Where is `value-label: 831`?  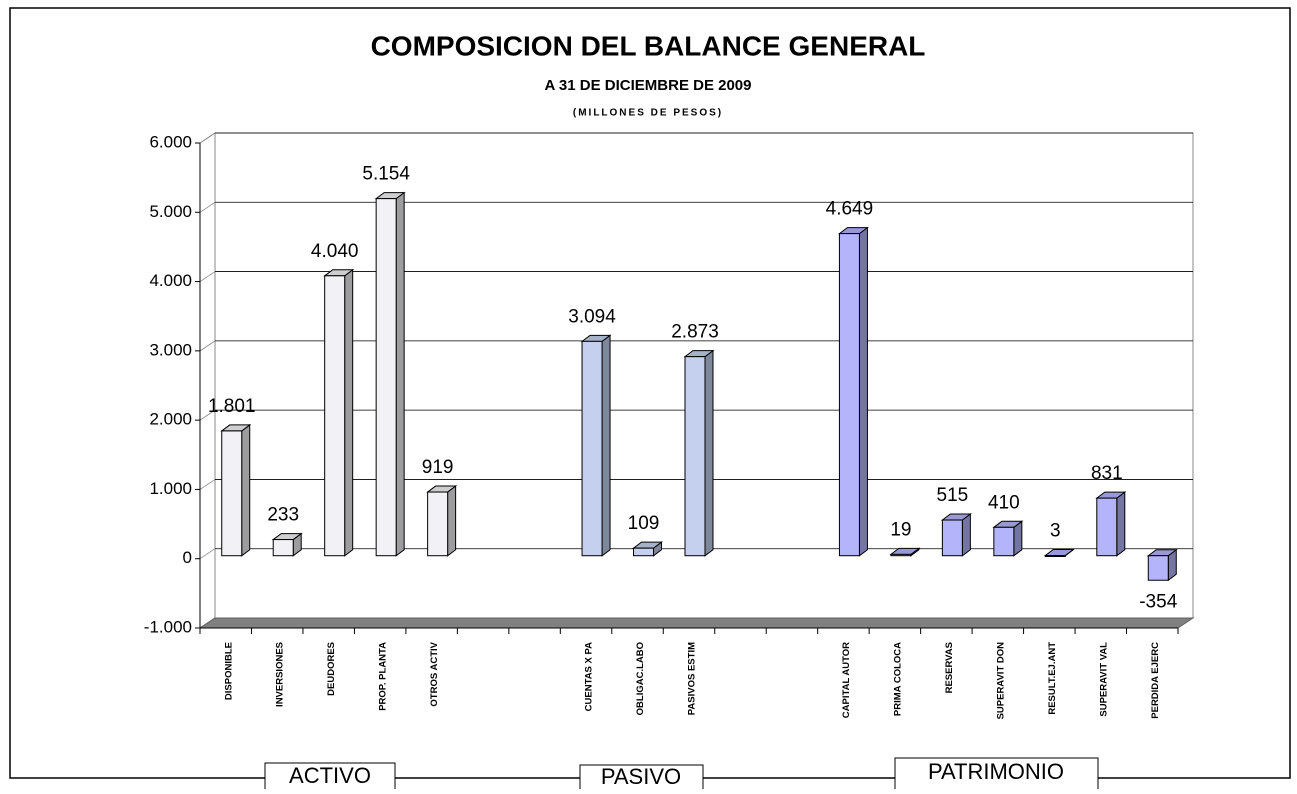 value-label: 831 is located at coordinates (1107, 473).